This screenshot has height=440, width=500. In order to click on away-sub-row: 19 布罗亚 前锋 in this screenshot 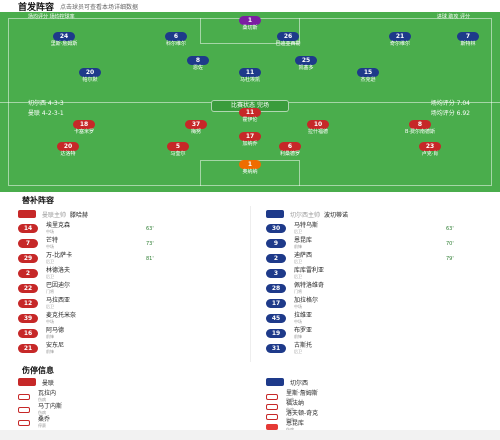, I will do `click(376, 333)`.